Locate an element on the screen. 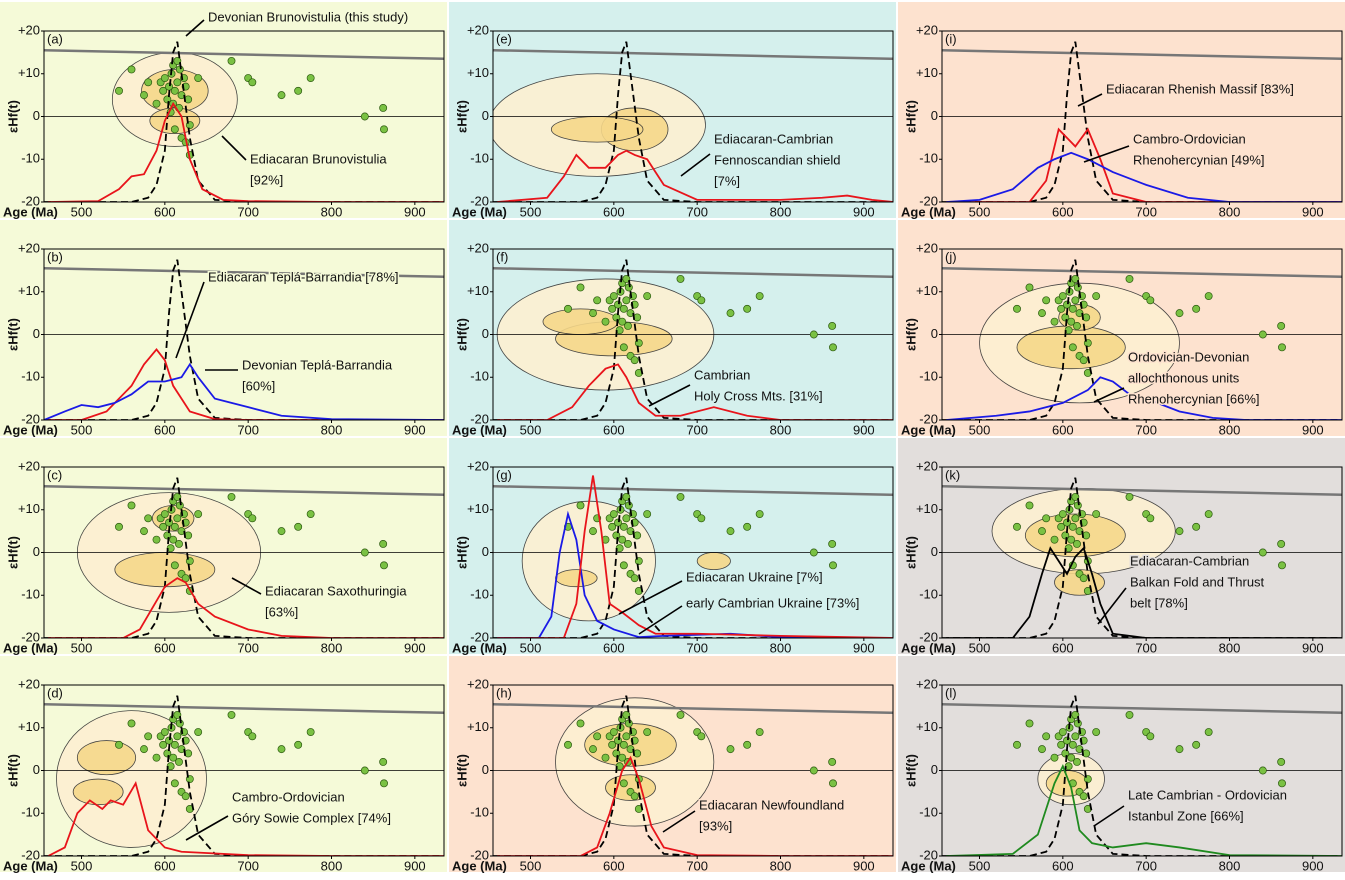 The width and height of the screenshot is (1345, 880). x-tick-label: 600 is located at coordinates (165, 211).